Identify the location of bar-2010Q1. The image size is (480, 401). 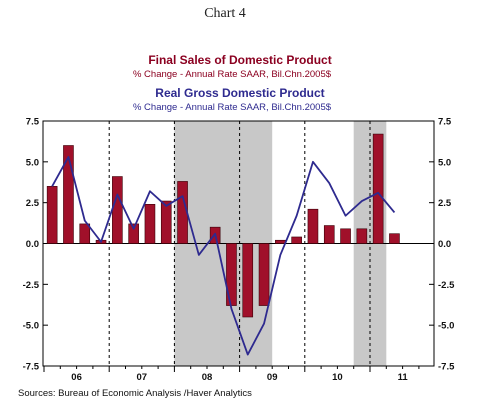
(313, 226).